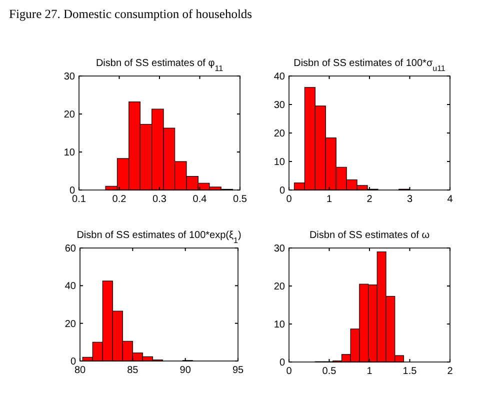  Describe the element at coordinates (450, 199) in the screenshot. I see `x-tick-label: 4` at that location.